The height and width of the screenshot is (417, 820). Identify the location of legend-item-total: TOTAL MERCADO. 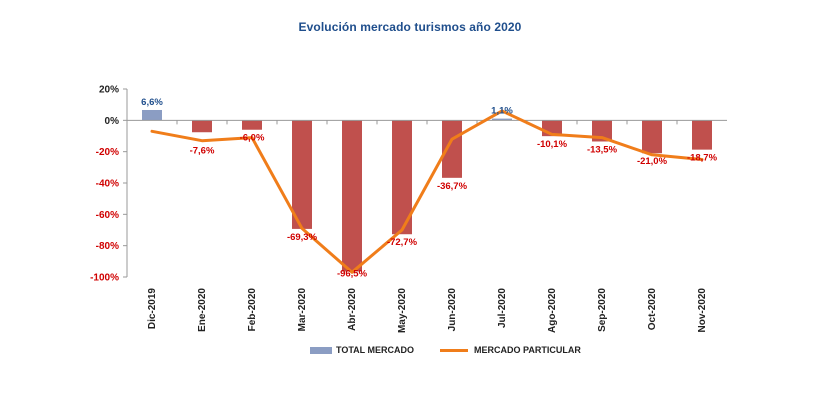
(362, 350).